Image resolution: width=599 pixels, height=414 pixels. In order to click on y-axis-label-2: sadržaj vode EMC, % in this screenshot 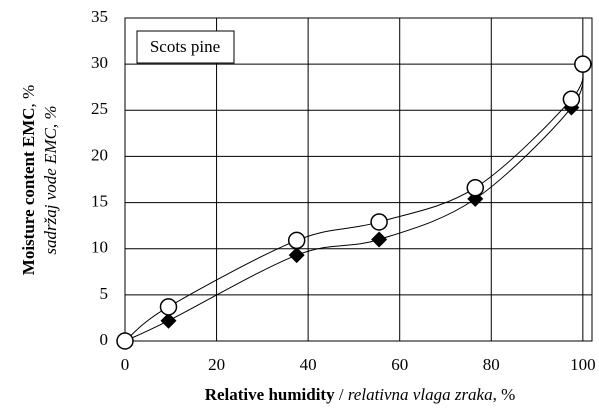, I will do `click(50, 179)`.